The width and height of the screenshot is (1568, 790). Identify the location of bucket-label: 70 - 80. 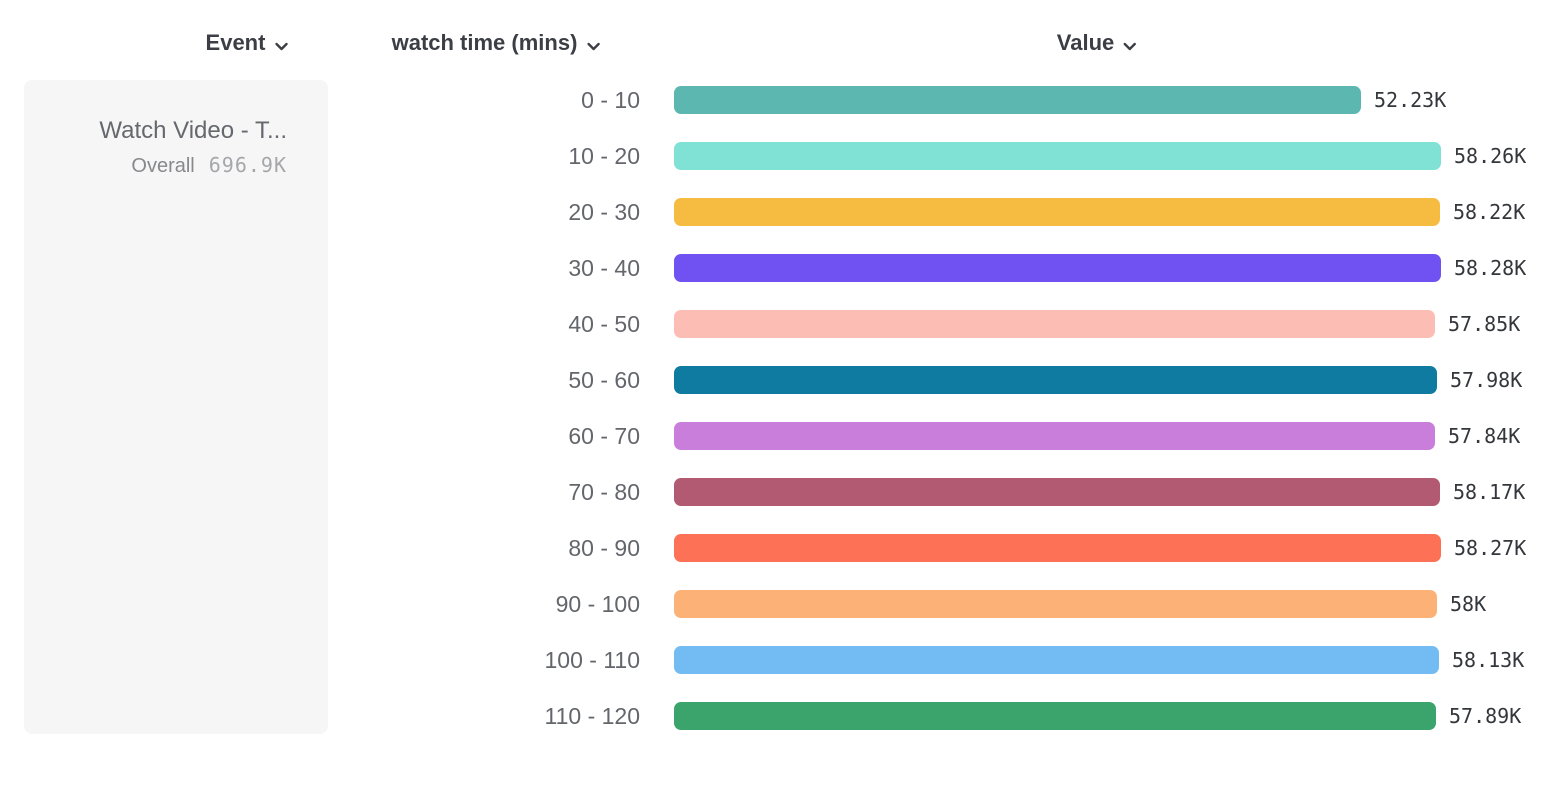
(604, 491).